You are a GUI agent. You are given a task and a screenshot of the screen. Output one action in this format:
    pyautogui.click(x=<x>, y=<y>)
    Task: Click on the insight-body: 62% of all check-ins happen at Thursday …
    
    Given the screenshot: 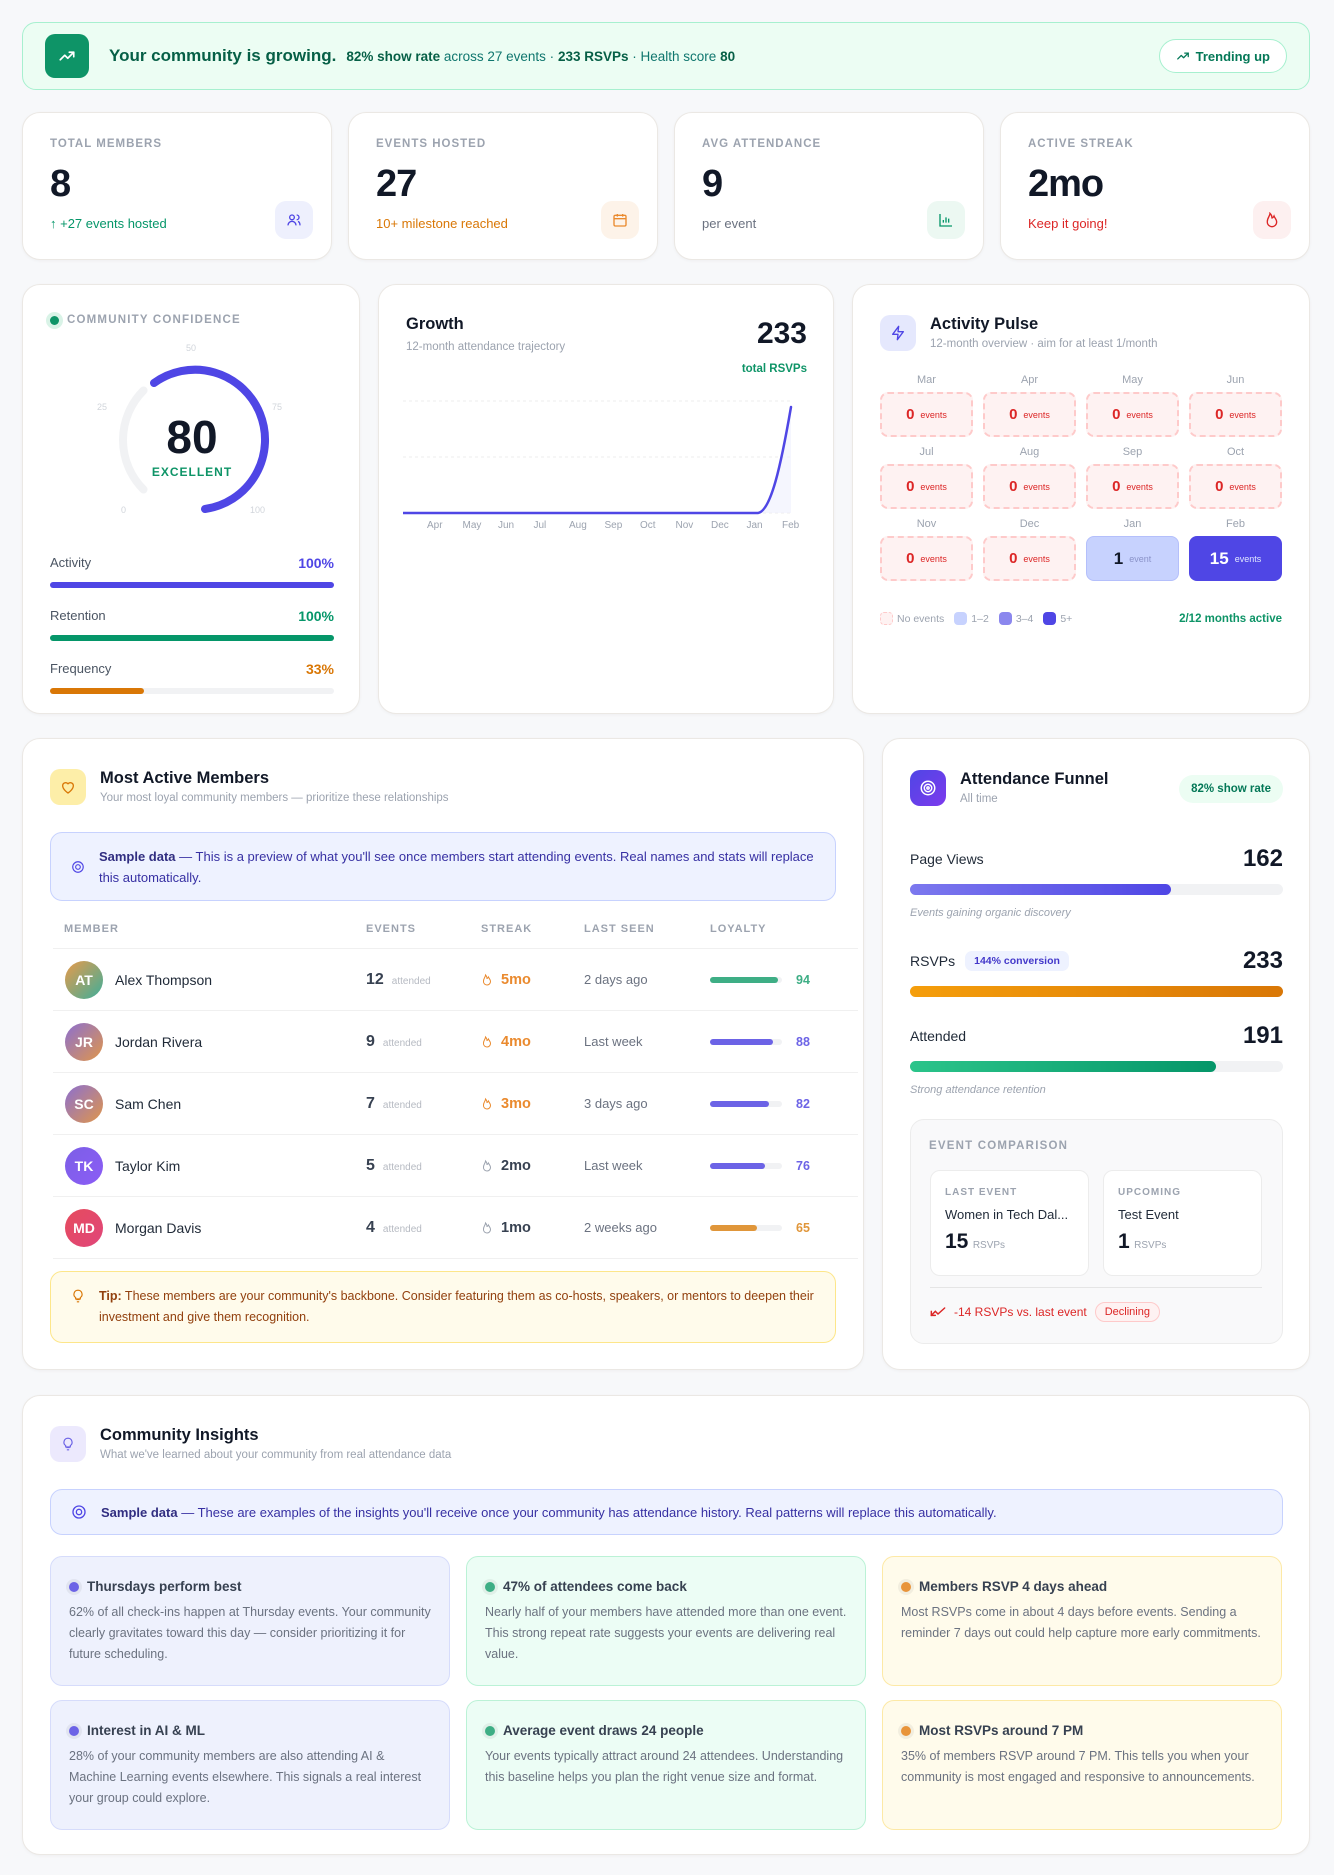 What is the action you would take?
    pyautogui.click(x=250, y=1633)
    